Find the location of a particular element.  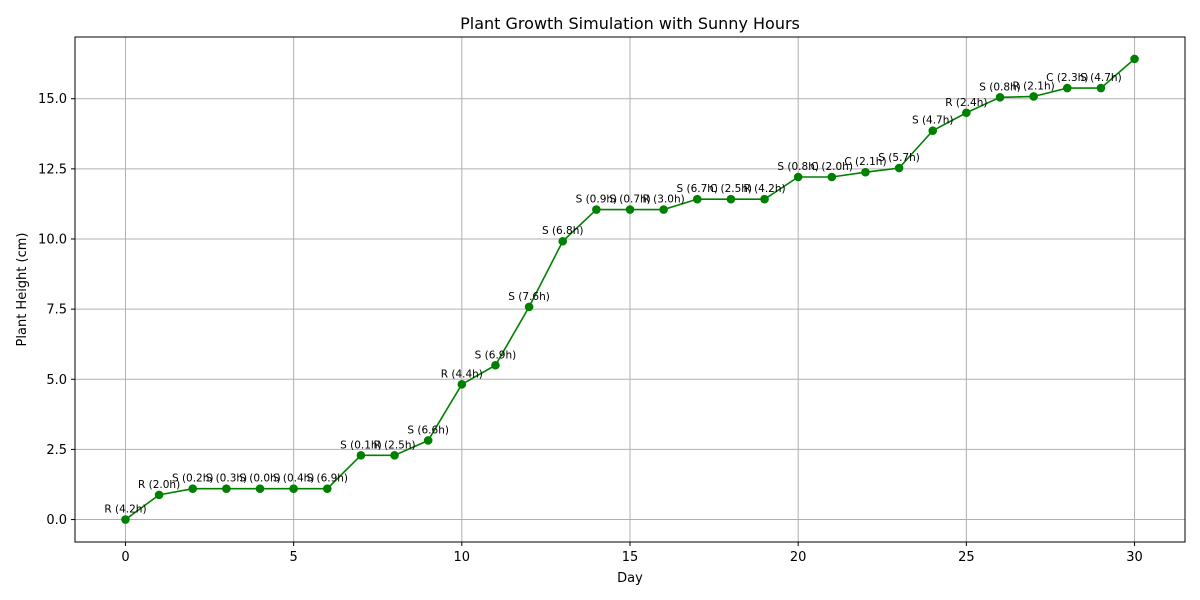

point-label: C (2.1h) is located at coordinates (865, 162).